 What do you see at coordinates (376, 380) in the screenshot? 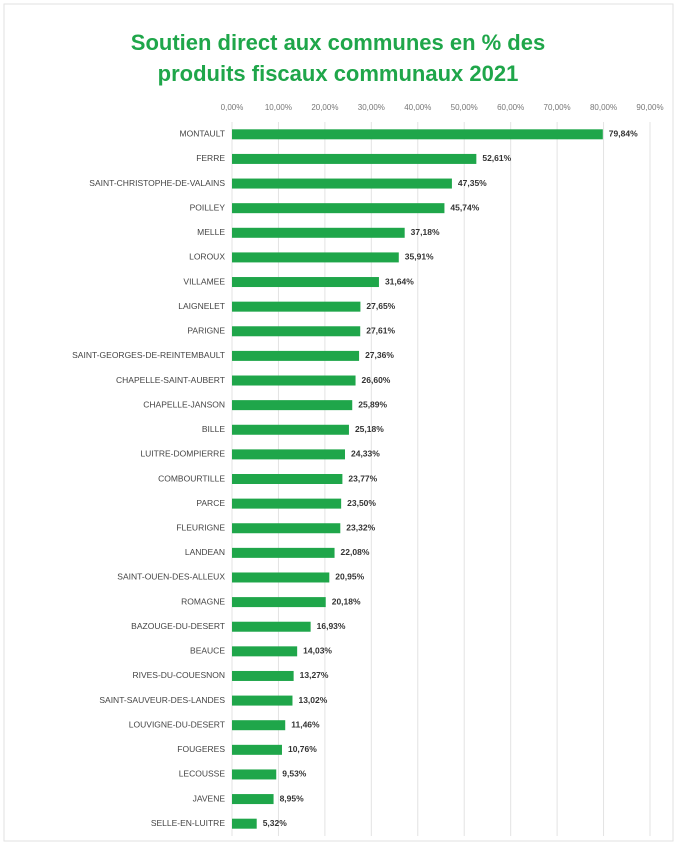
I see `data-label: 26,60%` at bounding box center [376, 380].